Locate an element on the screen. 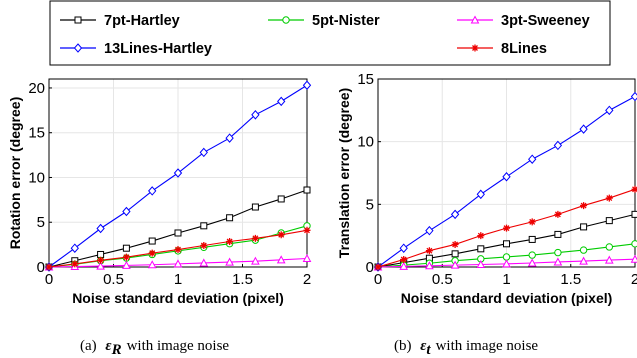 The image size is (637, 358). legend-label: 3pt-Sweeney is located at coordinates (545, 21).